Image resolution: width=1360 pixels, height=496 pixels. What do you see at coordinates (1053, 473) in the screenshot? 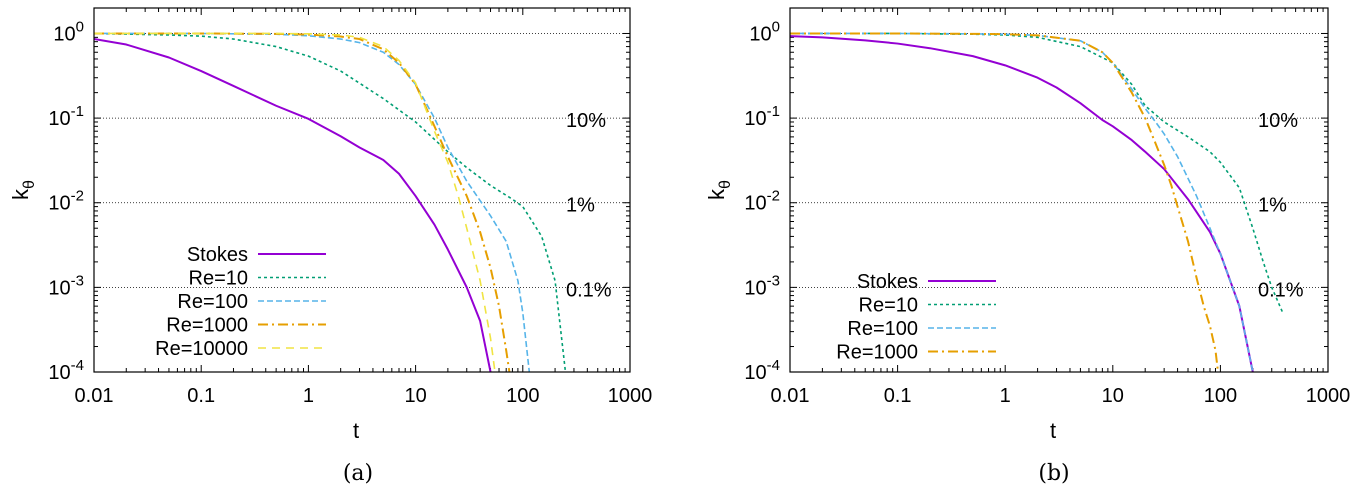
I see `panel-caption: (b)` at bounding box center [1053, 473].